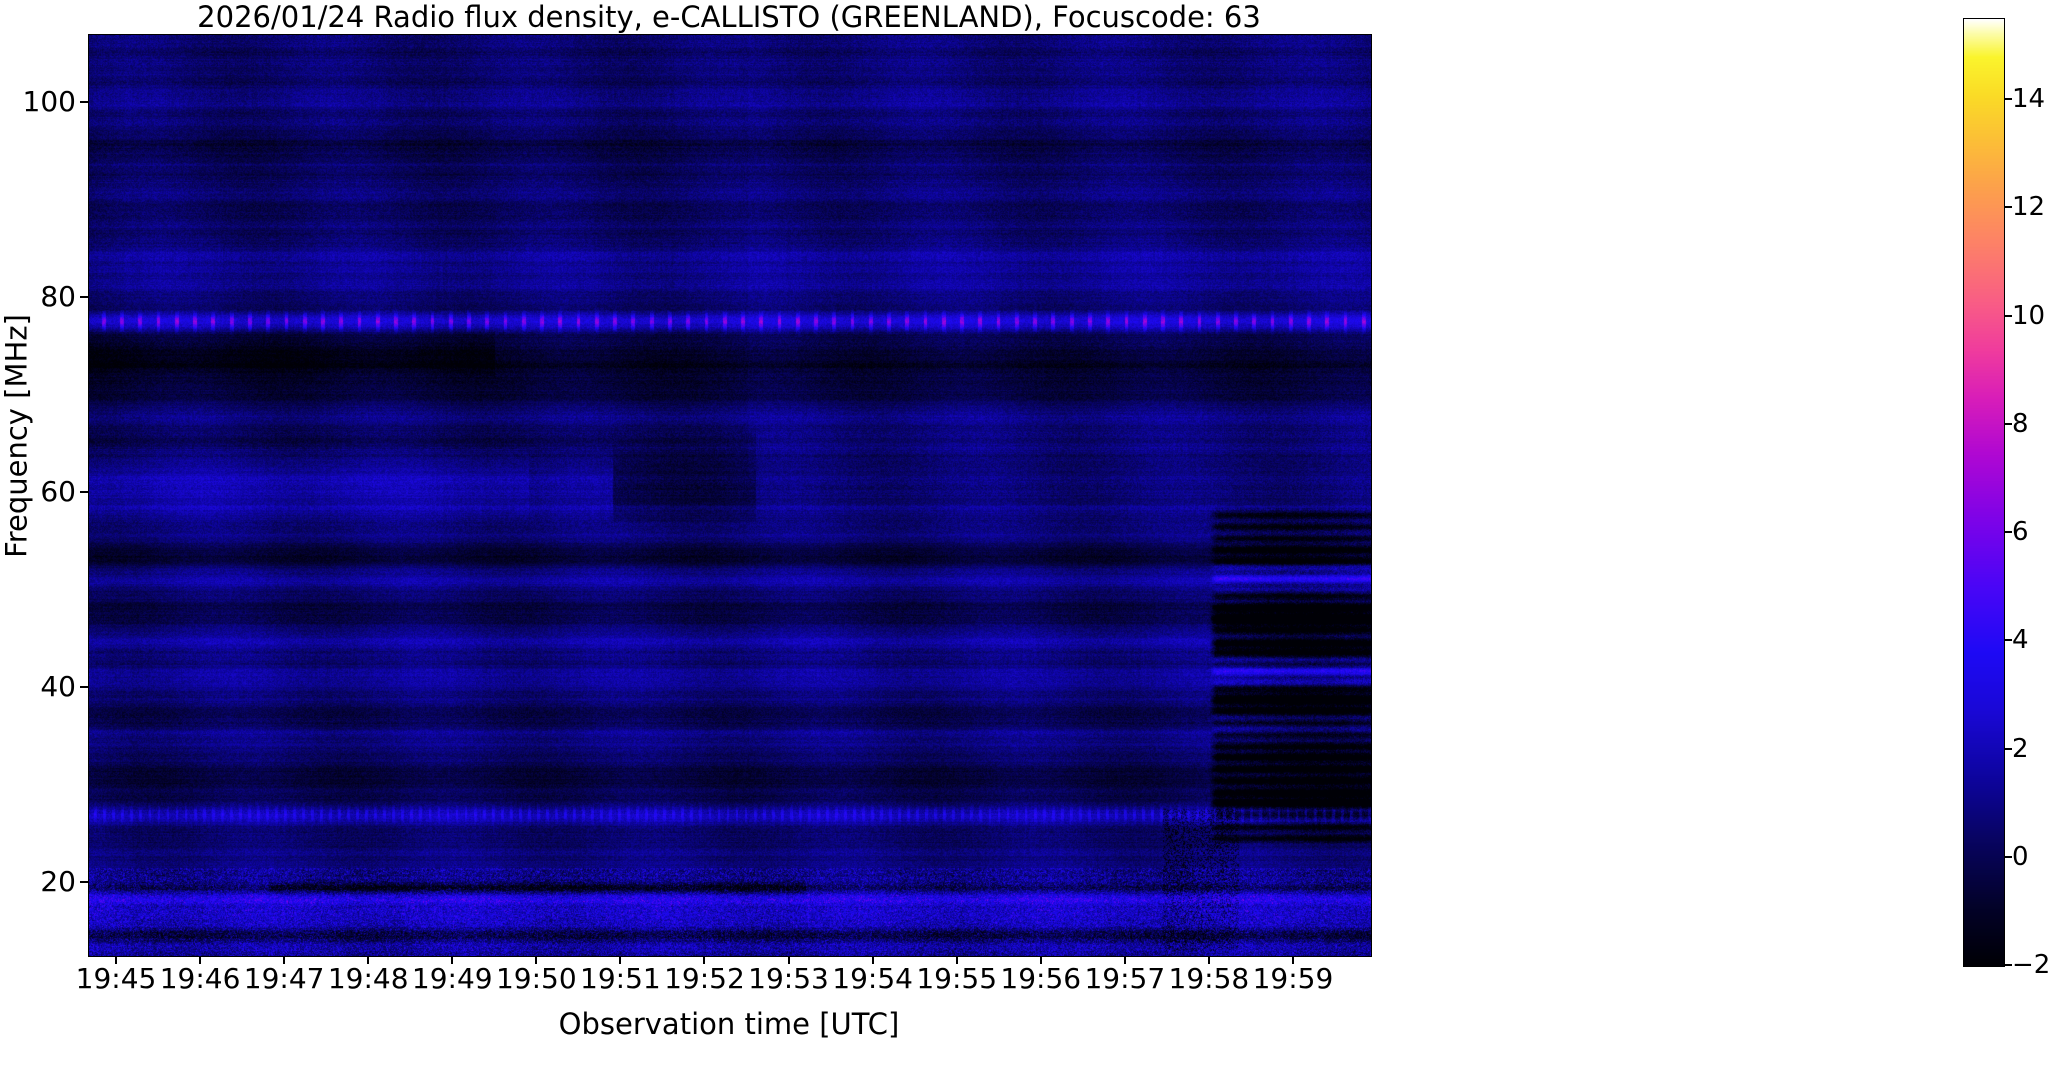 The width and height of the screenshot is (2066, 1067). I want to click on colorbar-tick-label: −2, so click(2031, 965).